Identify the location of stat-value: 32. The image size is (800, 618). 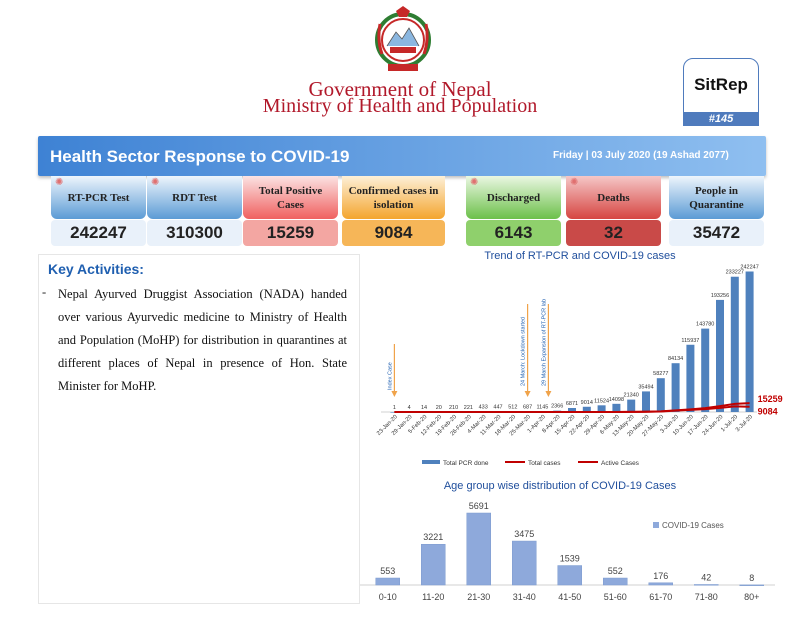
(613, 233).